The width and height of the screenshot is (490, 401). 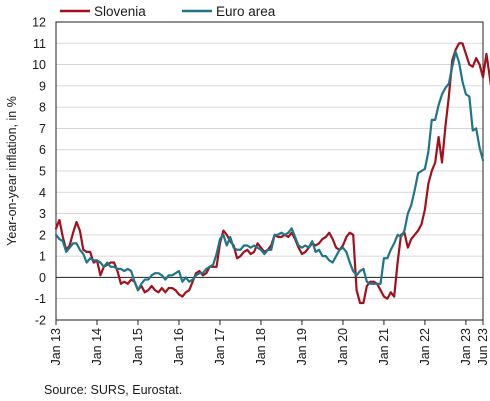 I want to click on y-tick-label: 8, so click(x=42, y=108).